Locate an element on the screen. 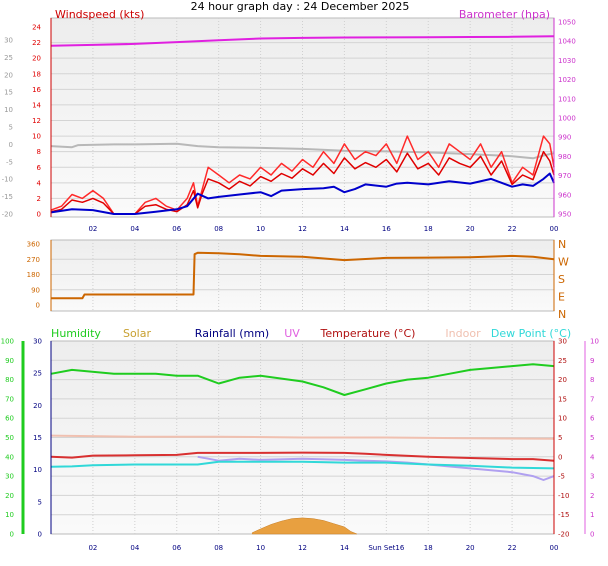  barometer-tick-label: 1010 is located at coordinates (567, 99).